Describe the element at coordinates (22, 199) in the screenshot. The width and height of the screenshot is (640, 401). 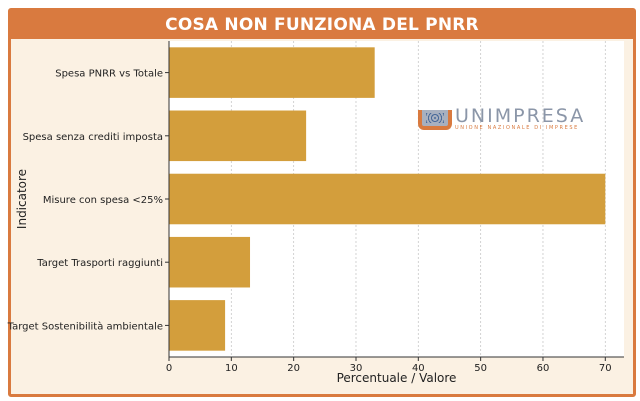
I see `y-axis-label: Indicatore` at that location.